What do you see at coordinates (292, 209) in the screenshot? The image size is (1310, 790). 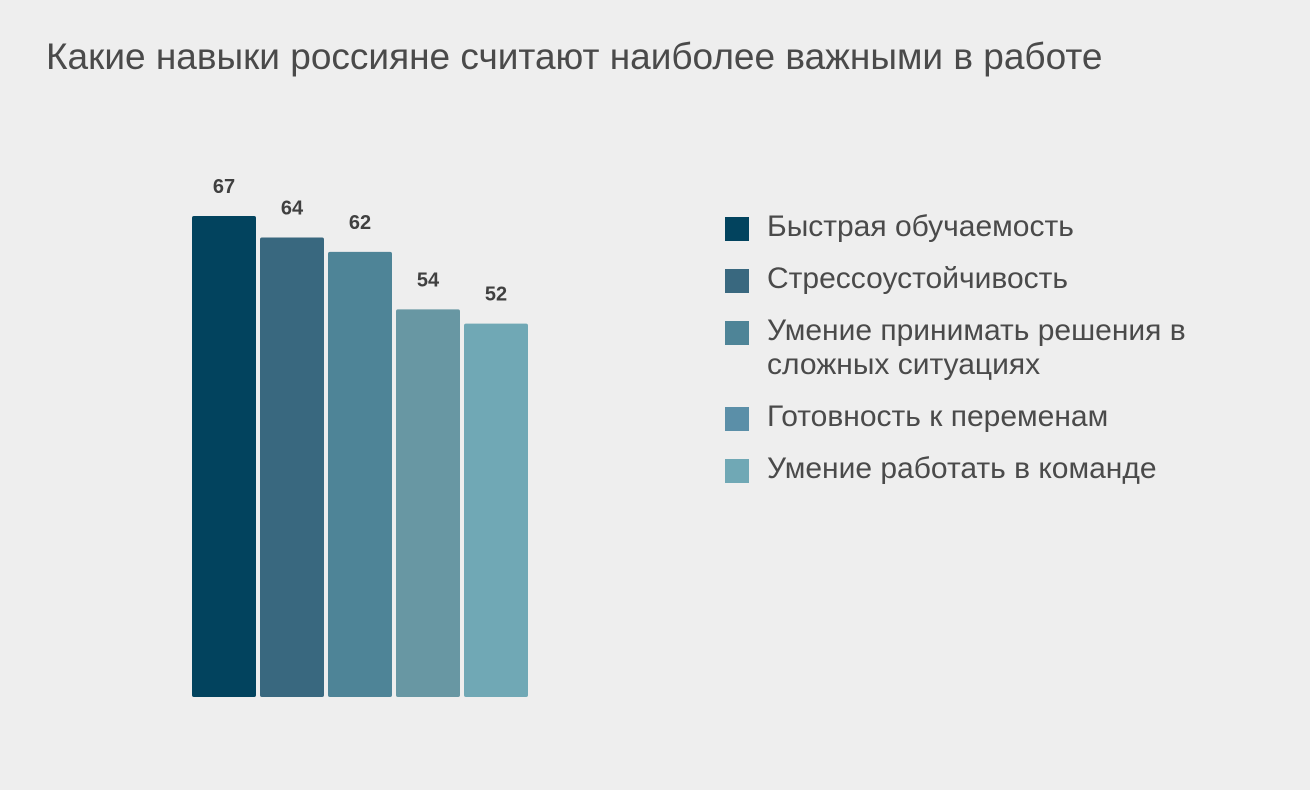 I see `bar-value-label-2: 64` at bounding box center [292, 209].